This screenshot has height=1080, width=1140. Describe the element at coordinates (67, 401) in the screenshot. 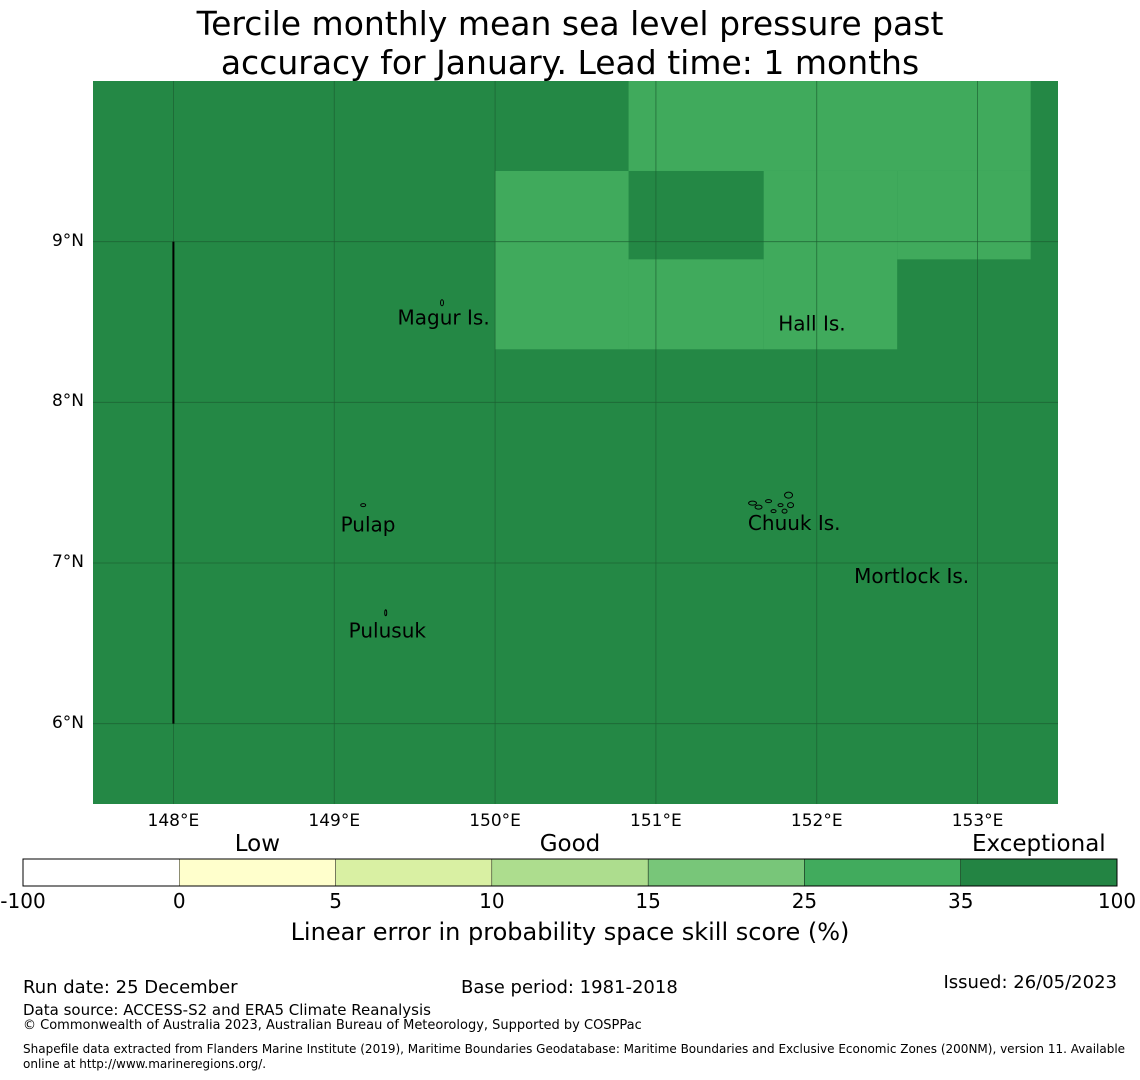

I see `lat-tick-label: 8°N` at that location.